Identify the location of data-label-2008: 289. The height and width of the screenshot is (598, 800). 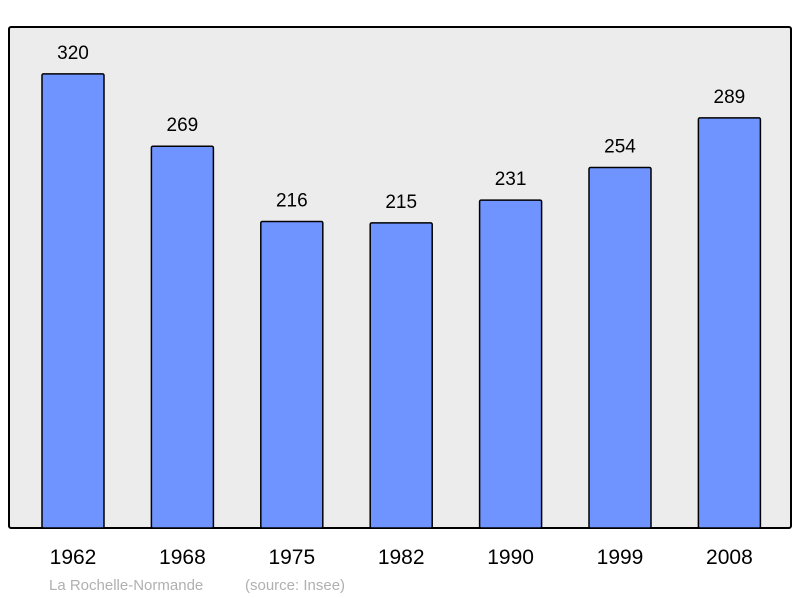
(730, 97).